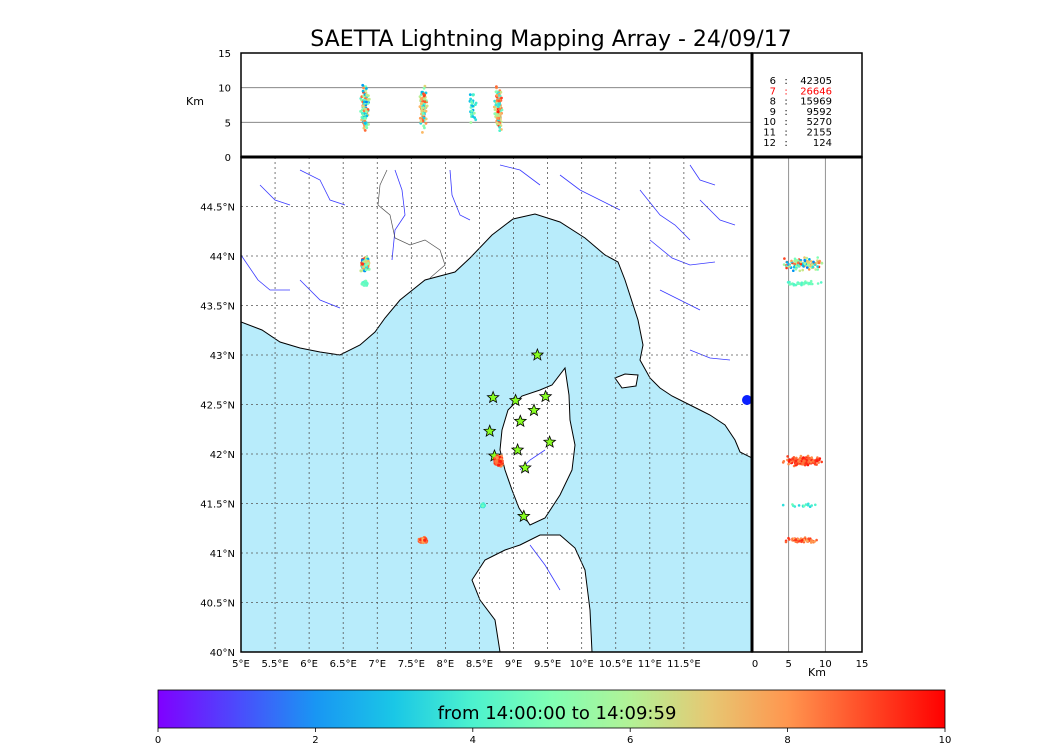  What do you see at coordinates (802, 400) in the screenshot?
I see `side-lightning-points` at bounding box center [802, 400].